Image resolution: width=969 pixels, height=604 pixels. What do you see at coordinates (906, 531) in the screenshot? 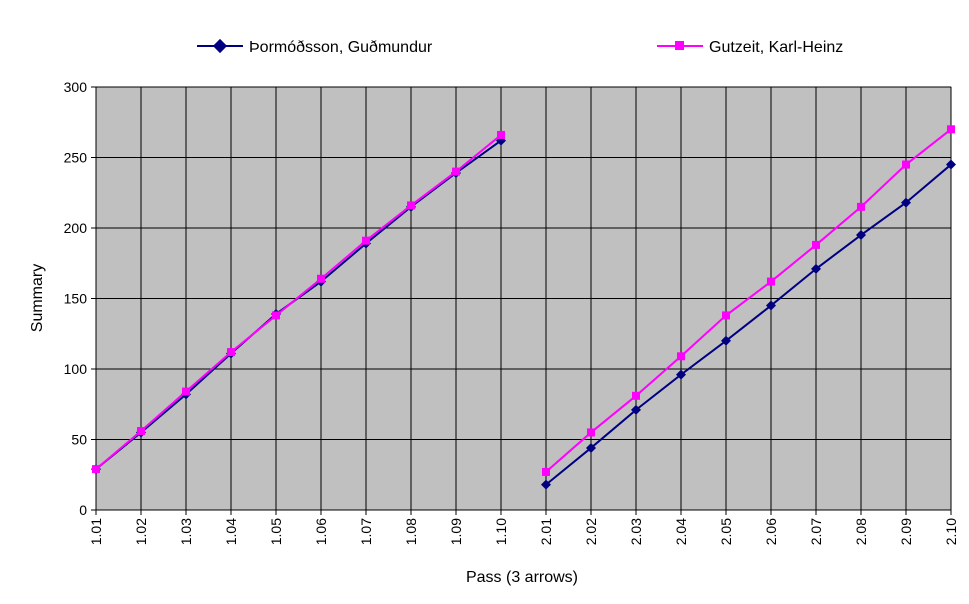
I see `x-tick-label: 2.09` at bounding box center [906, 531].